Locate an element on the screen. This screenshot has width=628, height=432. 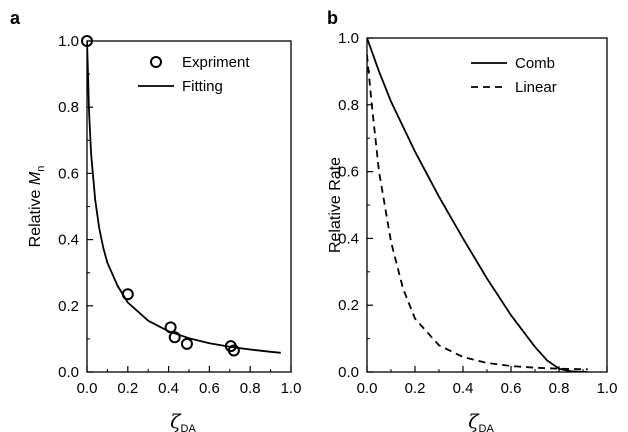
legend-marker is located at coordinates (156, 62).